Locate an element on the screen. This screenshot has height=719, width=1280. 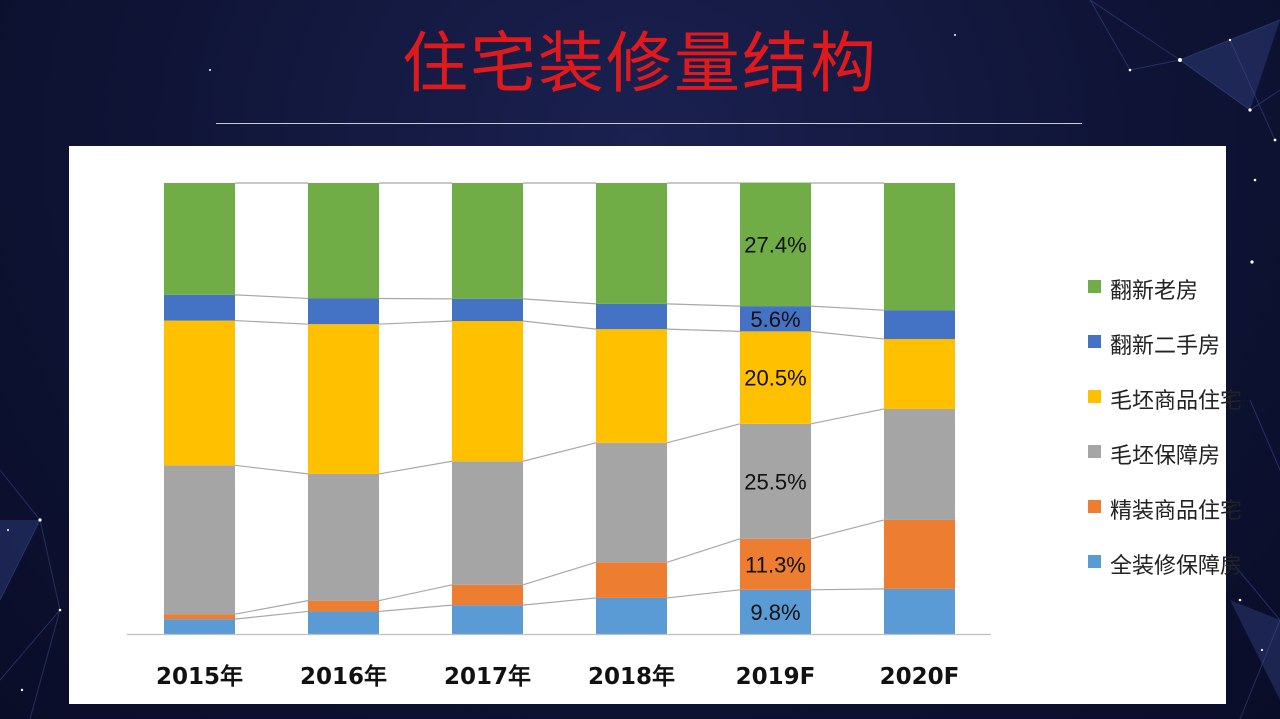
legend-label: 翻新二手房 is located at coordinates (1165, 346).